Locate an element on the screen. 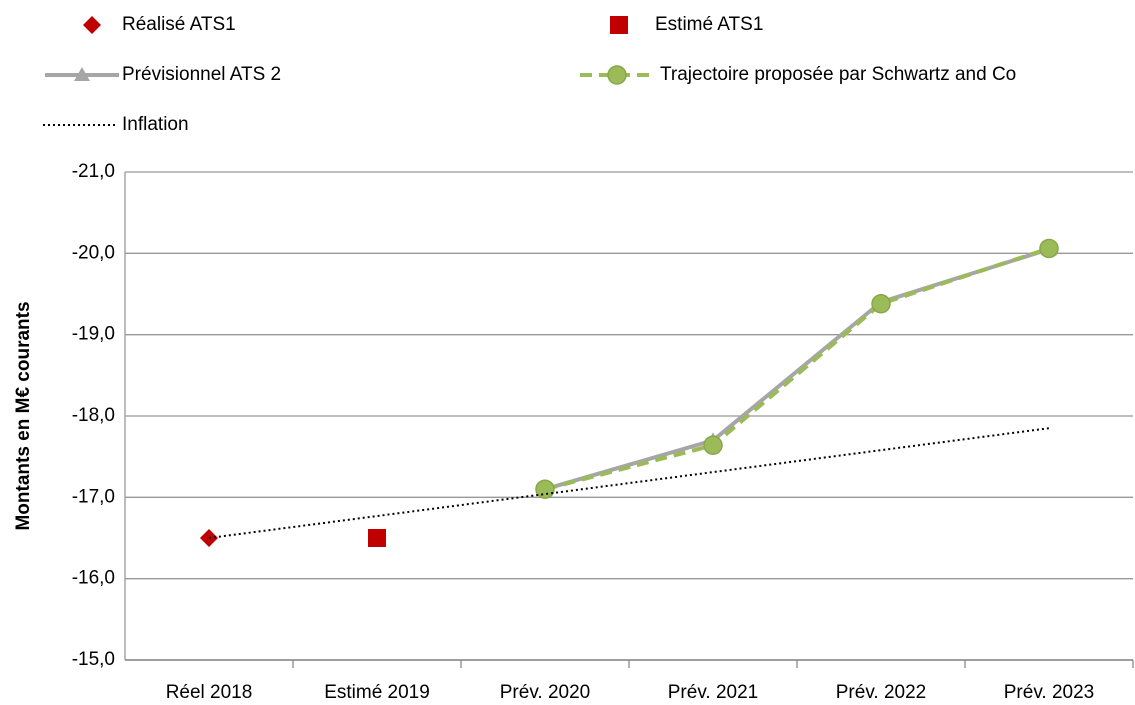 The height and width of the screenshot is (705, 1135). x-tick-label: Prév. 2020 is located at coordinates (545, 692).